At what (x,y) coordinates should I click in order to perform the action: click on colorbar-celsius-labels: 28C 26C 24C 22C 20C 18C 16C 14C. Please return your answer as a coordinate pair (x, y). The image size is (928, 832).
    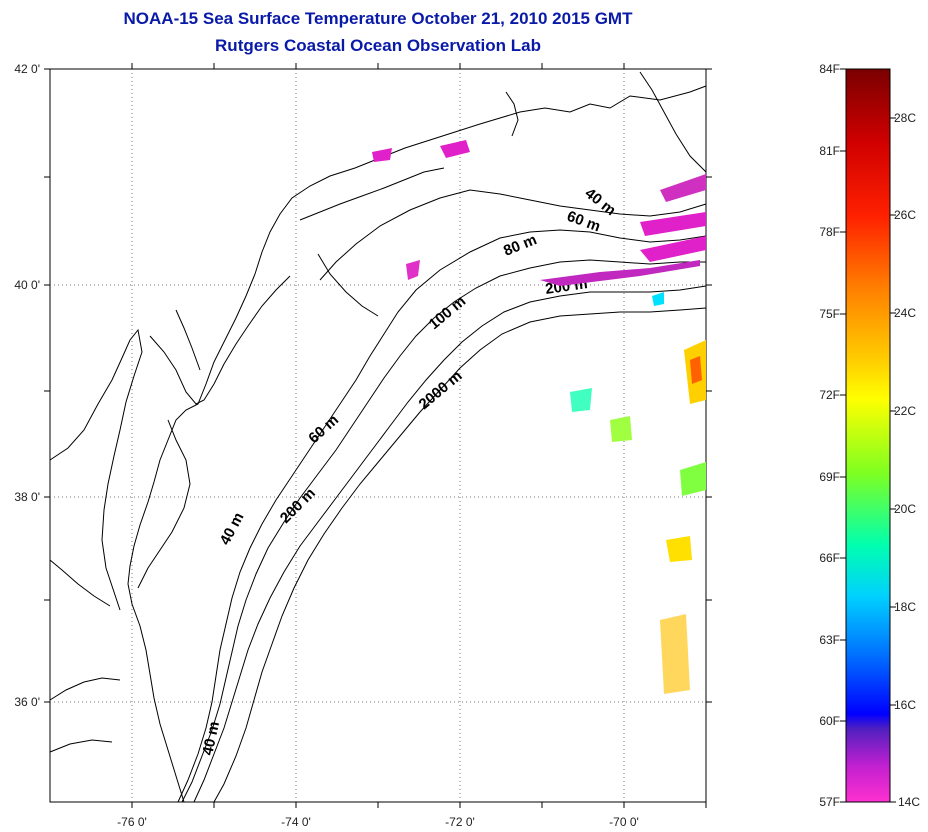
    Looking at the image, I should click on (907, 460).